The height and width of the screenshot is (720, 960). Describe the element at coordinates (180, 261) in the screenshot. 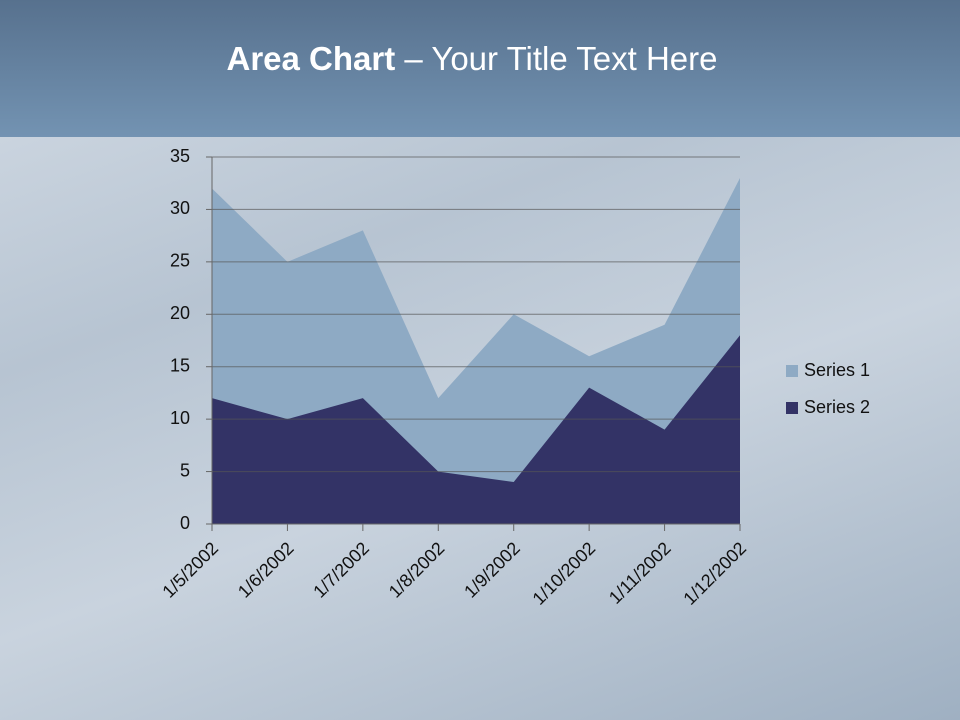

I see `y-tick-label: 25` at that location.